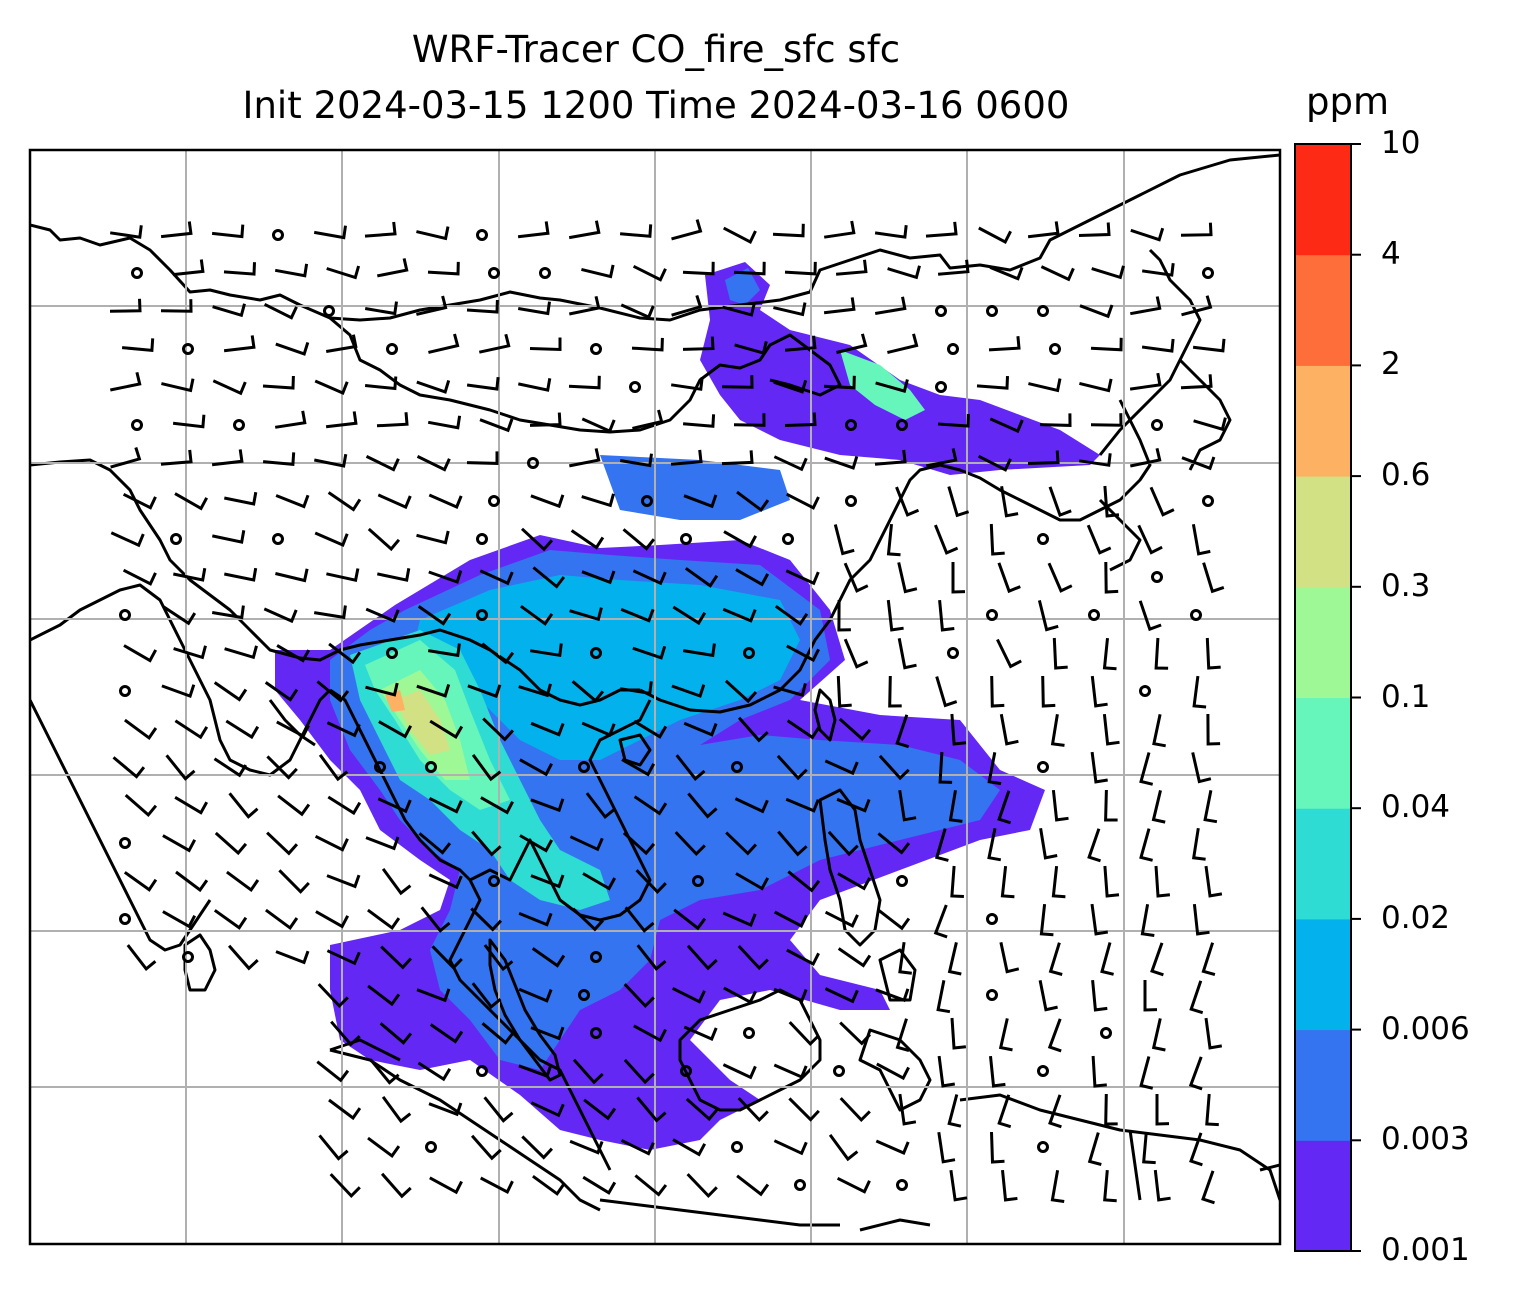  What do you see at coordinates (1425, 1028) in the screenshot?
I see `colorbar-tick-label: 0.006` at bounding box center [1425, 1028].